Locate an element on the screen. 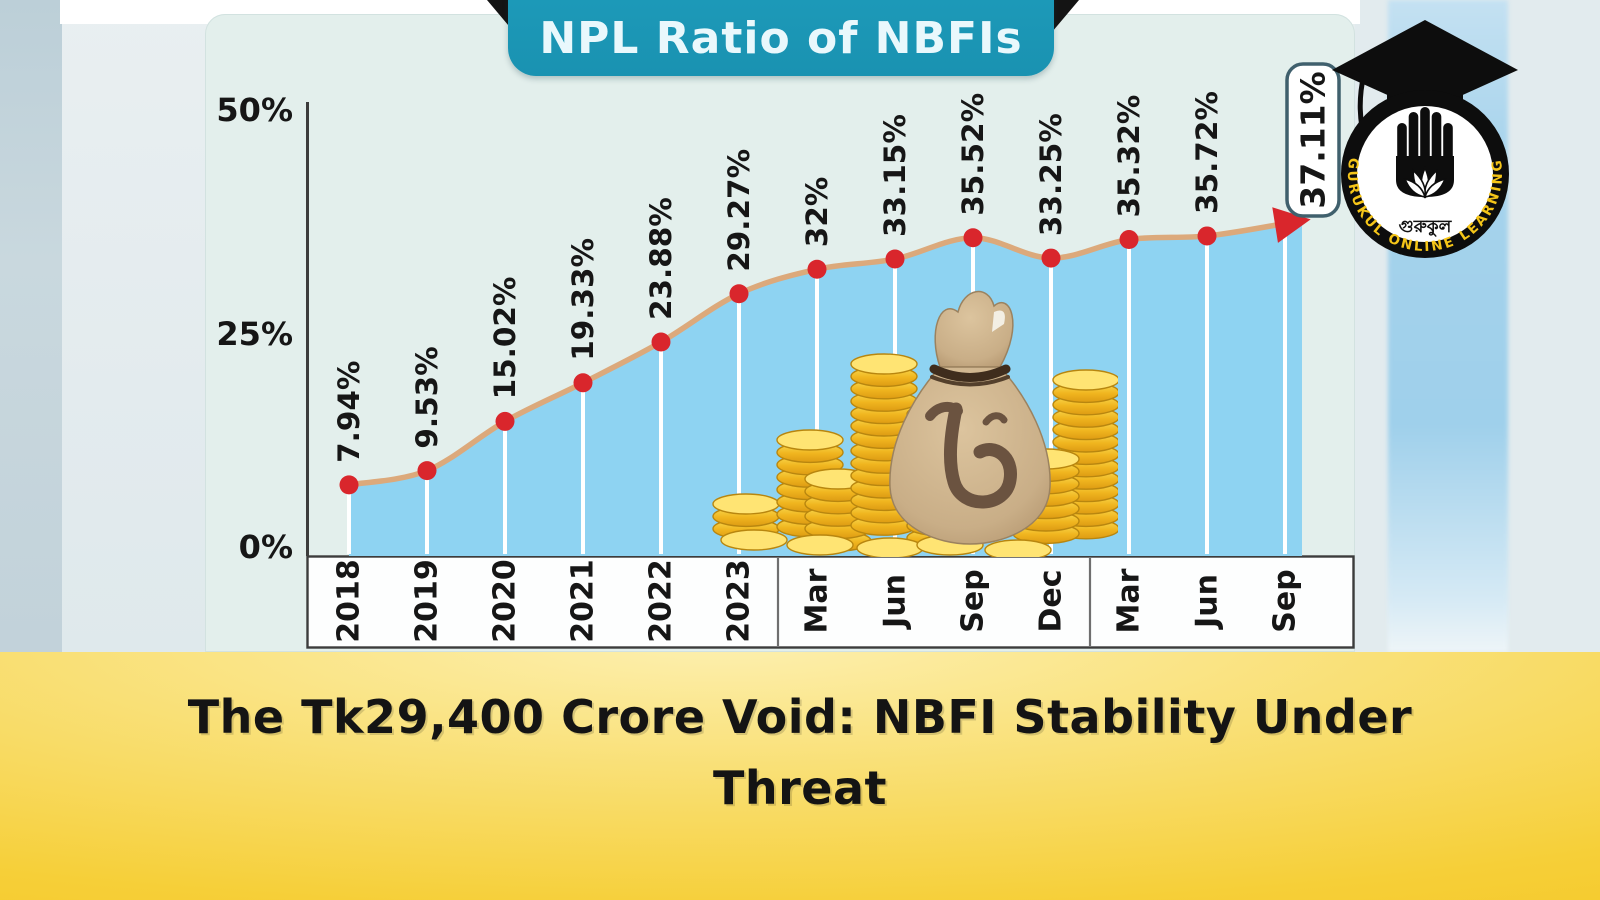 Image resolution: width=1600 pixels, height=900 pixels. value-label: 35.32% is located at coordinates (1129, 156).